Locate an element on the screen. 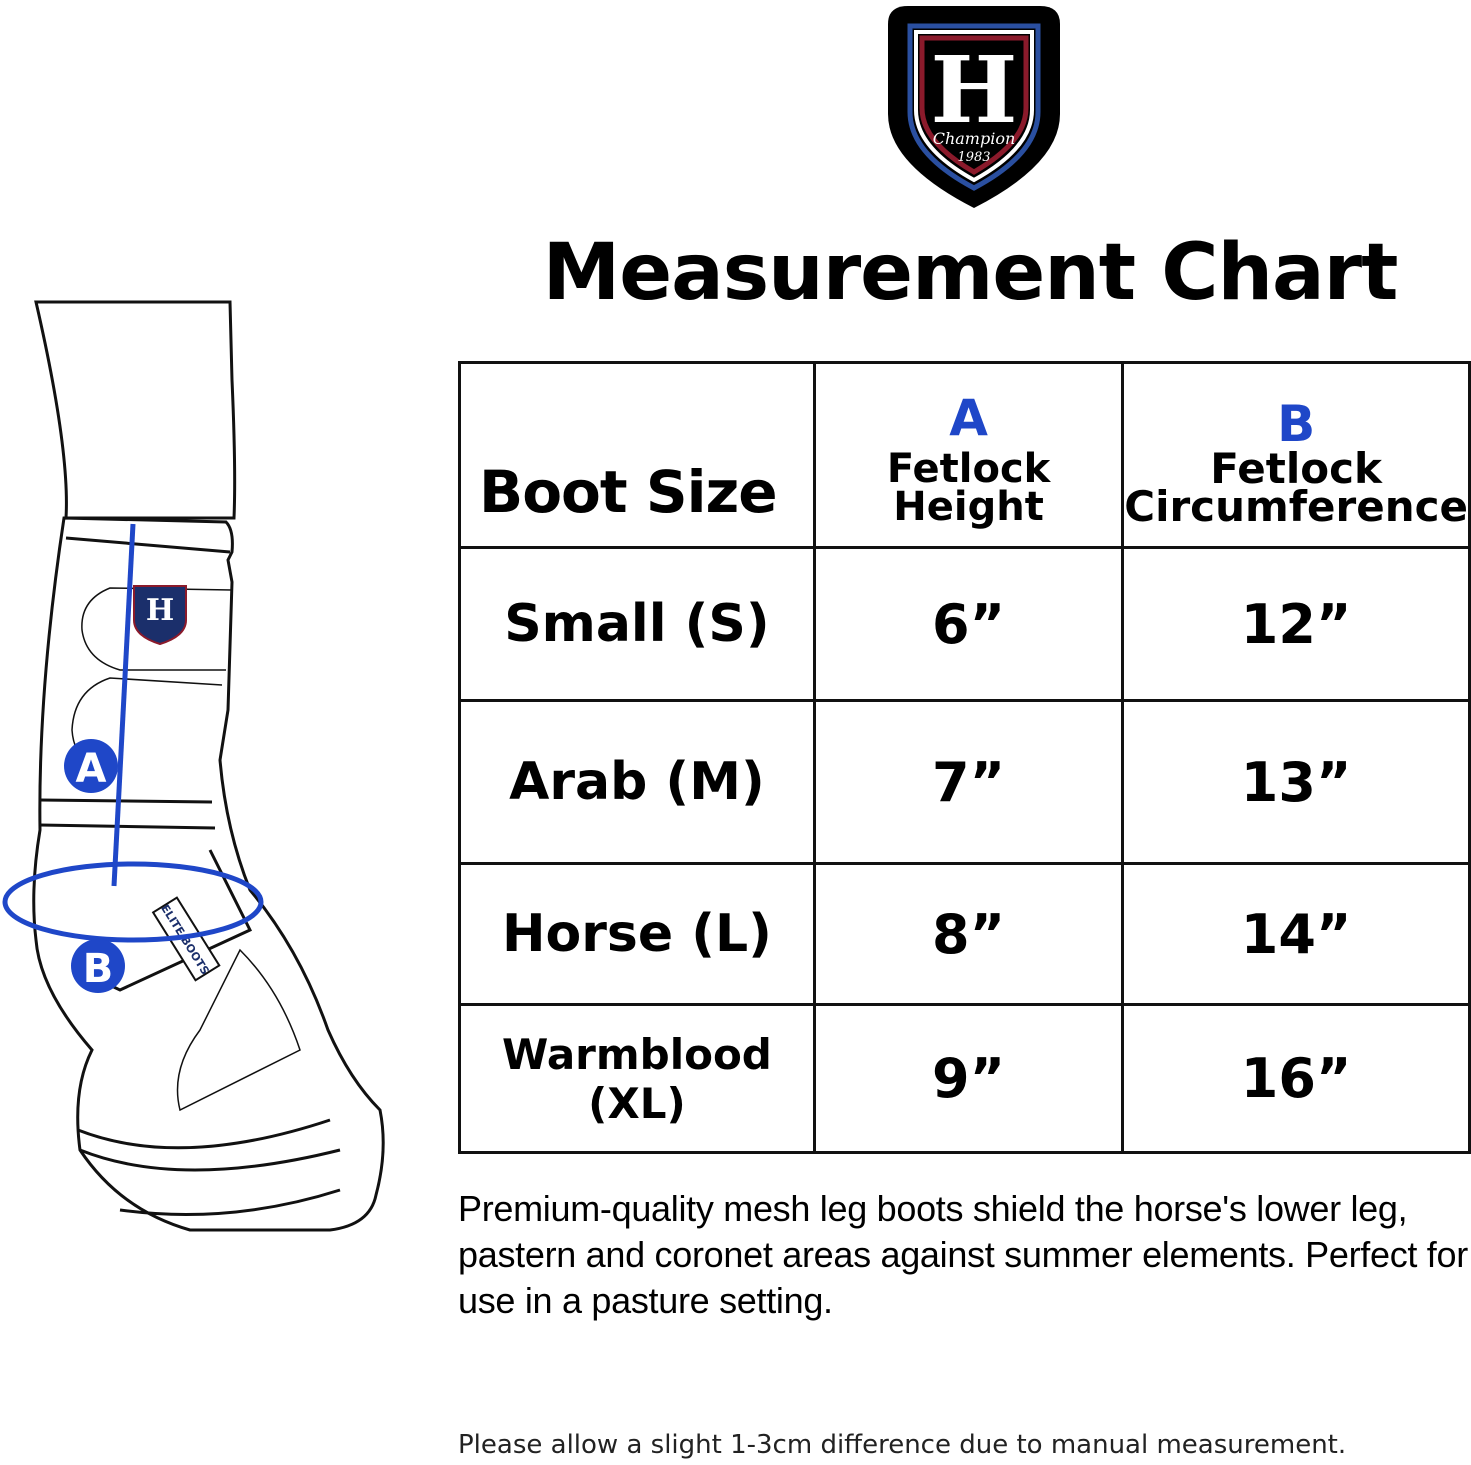 The image size is (1471, 1465). table-row: Horse (L) 8” 14” is located at coordinates (964, 934).